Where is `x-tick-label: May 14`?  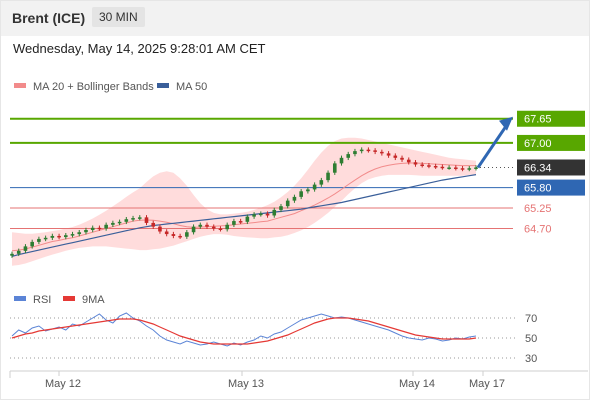
x-tick-label: May 14 is located at coordinates (417, 384).